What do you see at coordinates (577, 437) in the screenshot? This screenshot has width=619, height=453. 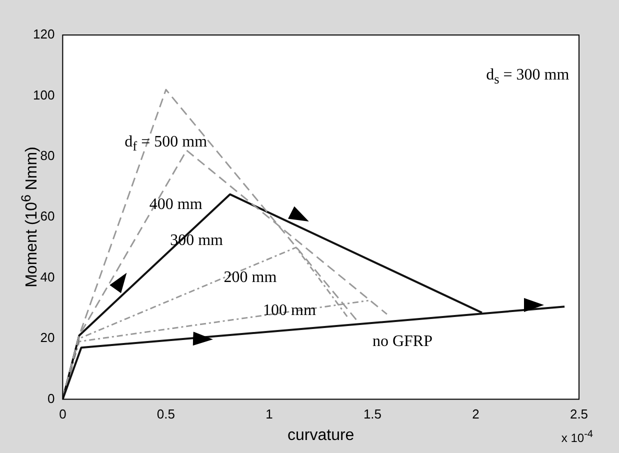 I see `text: x 10$^{-4}$` at bounding box center [577, 437].